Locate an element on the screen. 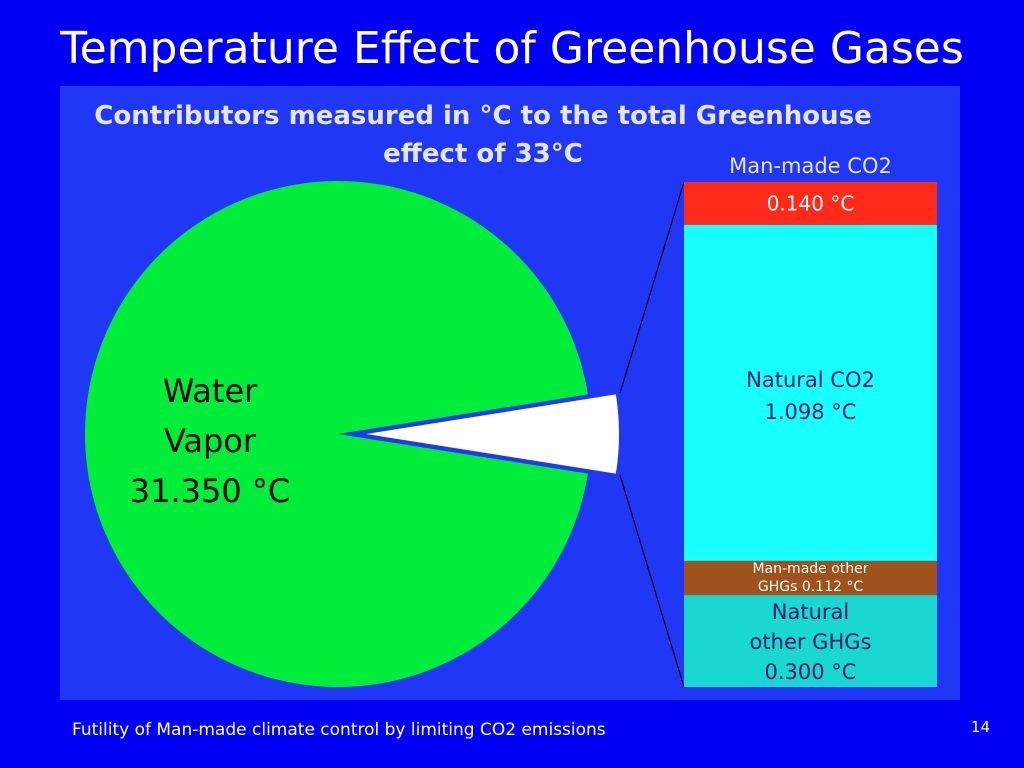 This screenshot has width=1024, height=768. bar-segment-label: 0.300 °C is located at coordinates (811, 672).